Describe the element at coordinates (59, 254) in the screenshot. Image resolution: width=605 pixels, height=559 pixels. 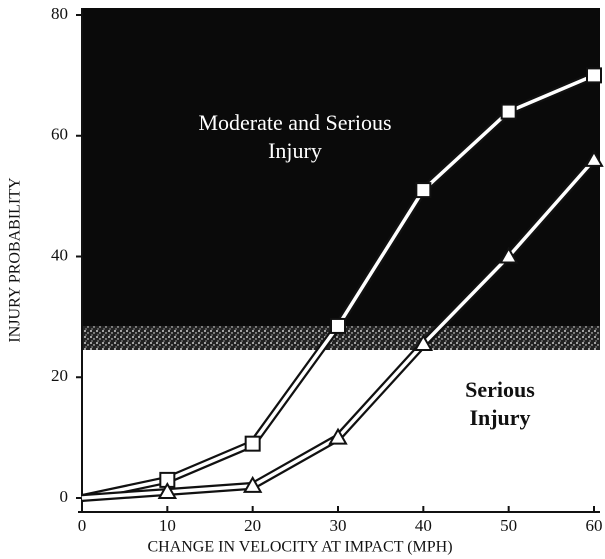
I see `y-tick-label: 40` at that location.